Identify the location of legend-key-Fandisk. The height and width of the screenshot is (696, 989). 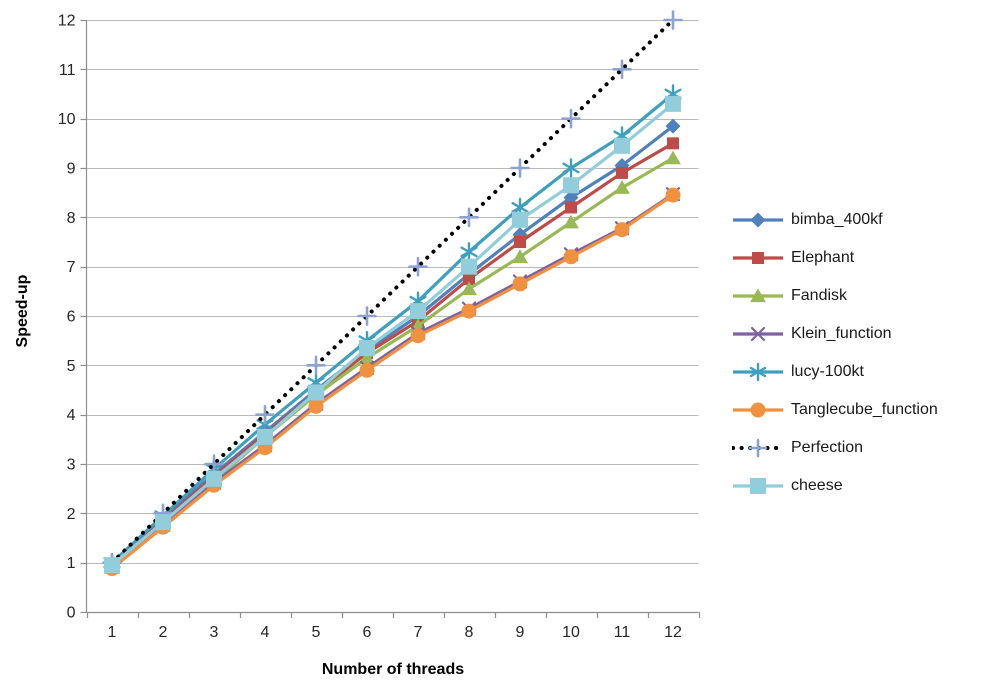
(758, 295).